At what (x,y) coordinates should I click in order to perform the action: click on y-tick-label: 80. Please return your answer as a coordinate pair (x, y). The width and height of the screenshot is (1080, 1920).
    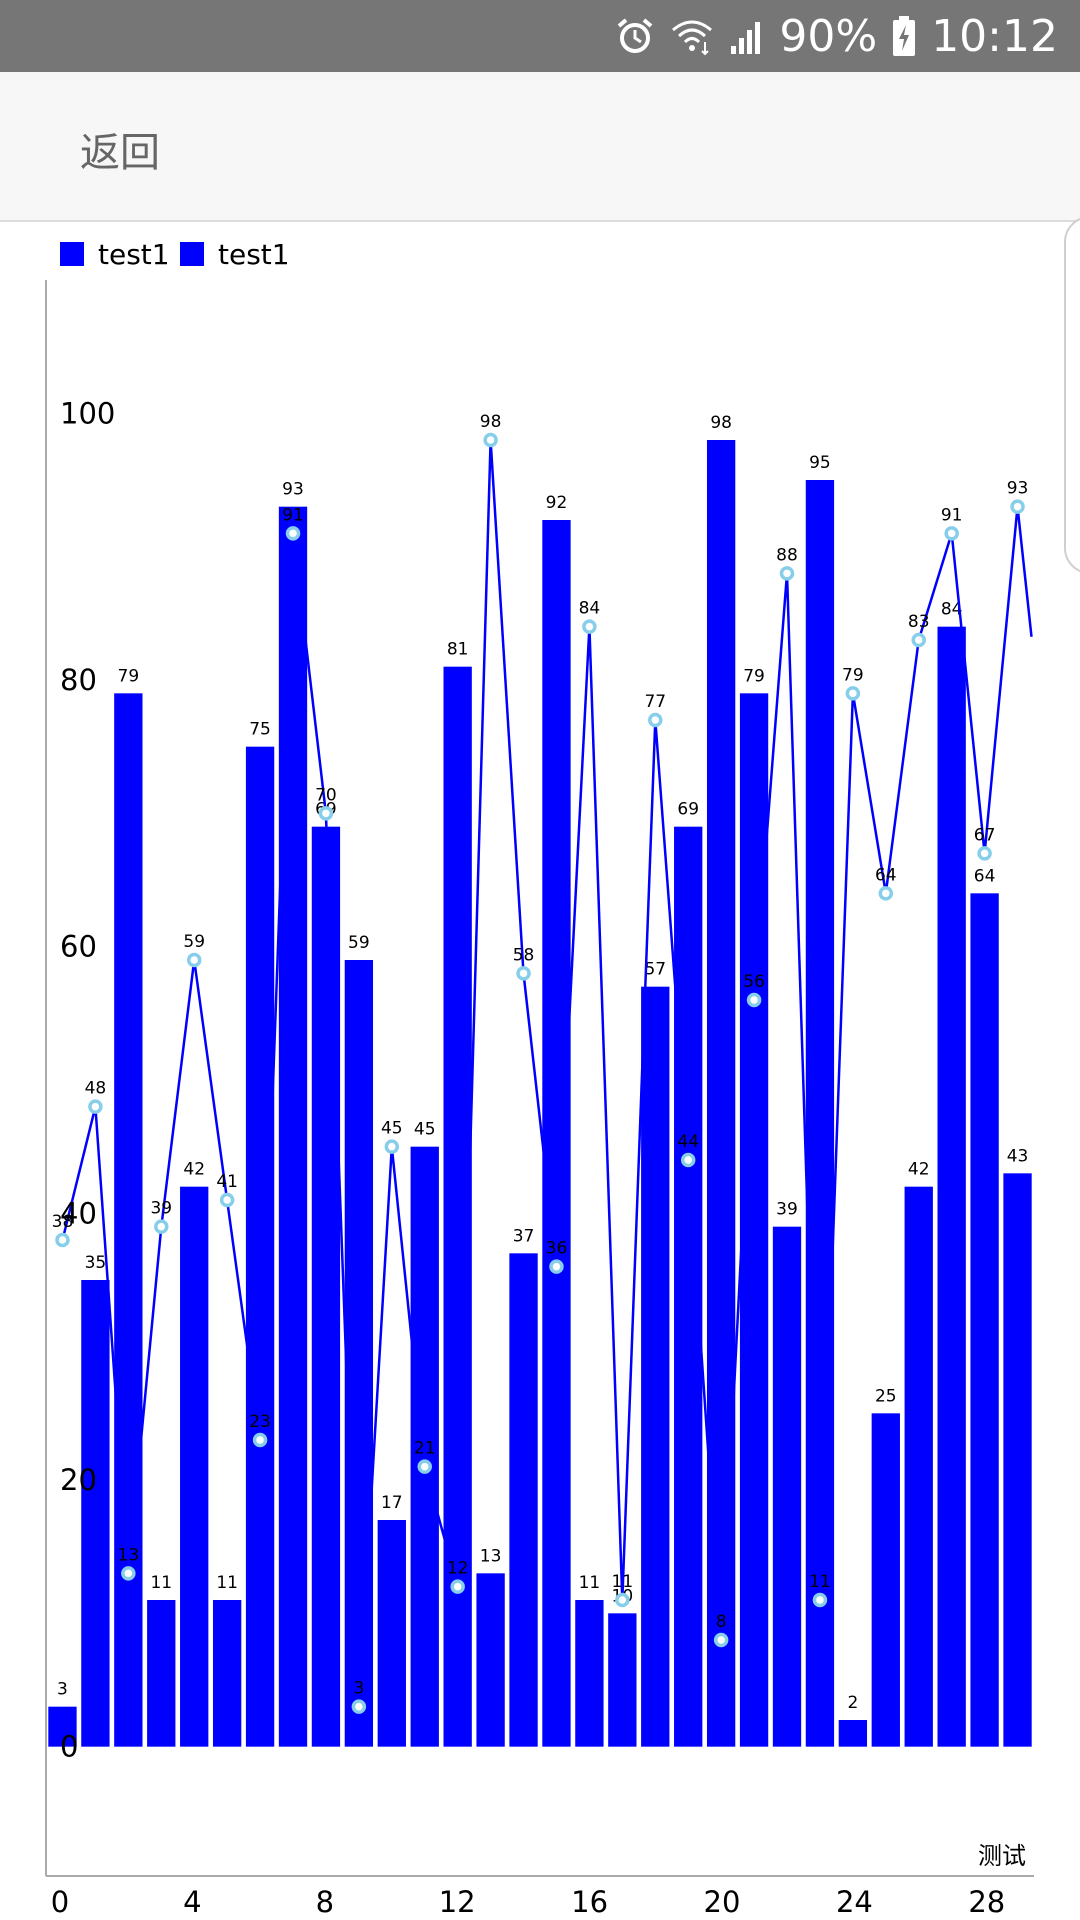
    Looking at the image, I should click on (78, 680).